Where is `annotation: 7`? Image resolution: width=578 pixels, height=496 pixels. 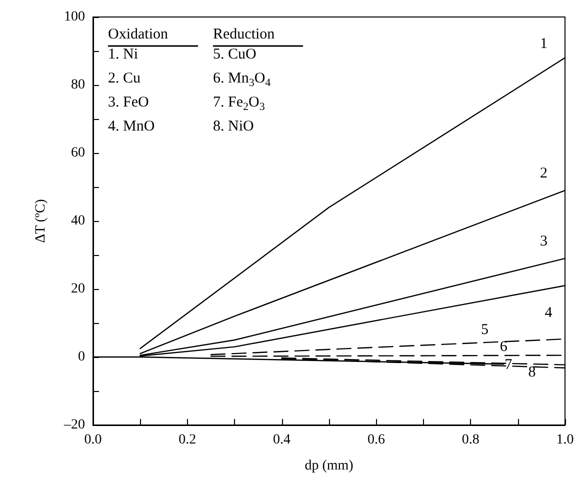
annotation: 7 is located at coordinates (508, 365).